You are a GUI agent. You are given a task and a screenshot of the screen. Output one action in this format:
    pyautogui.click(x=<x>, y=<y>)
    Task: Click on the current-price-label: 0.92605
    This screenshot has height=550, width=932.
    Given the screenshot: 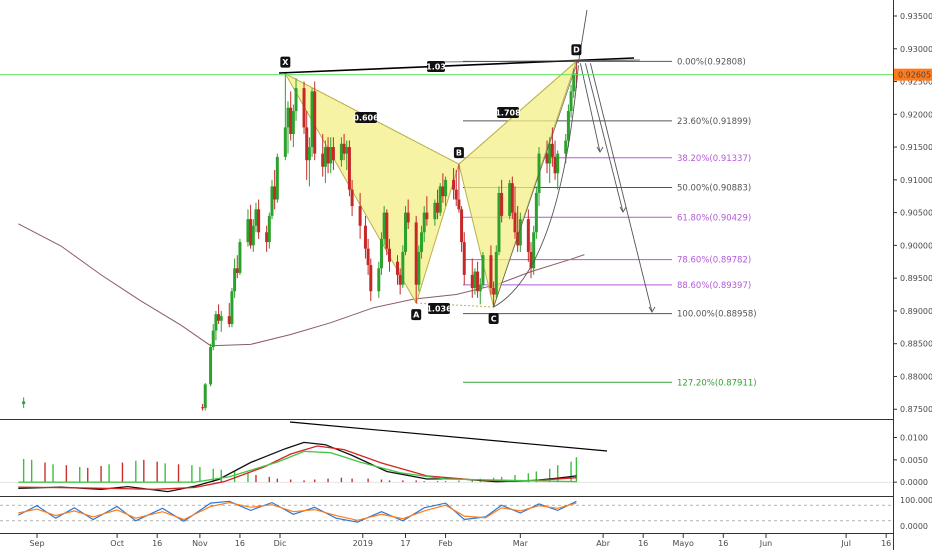 What is the action you would take?
    pyautogui.click(x=914, y=75)
    